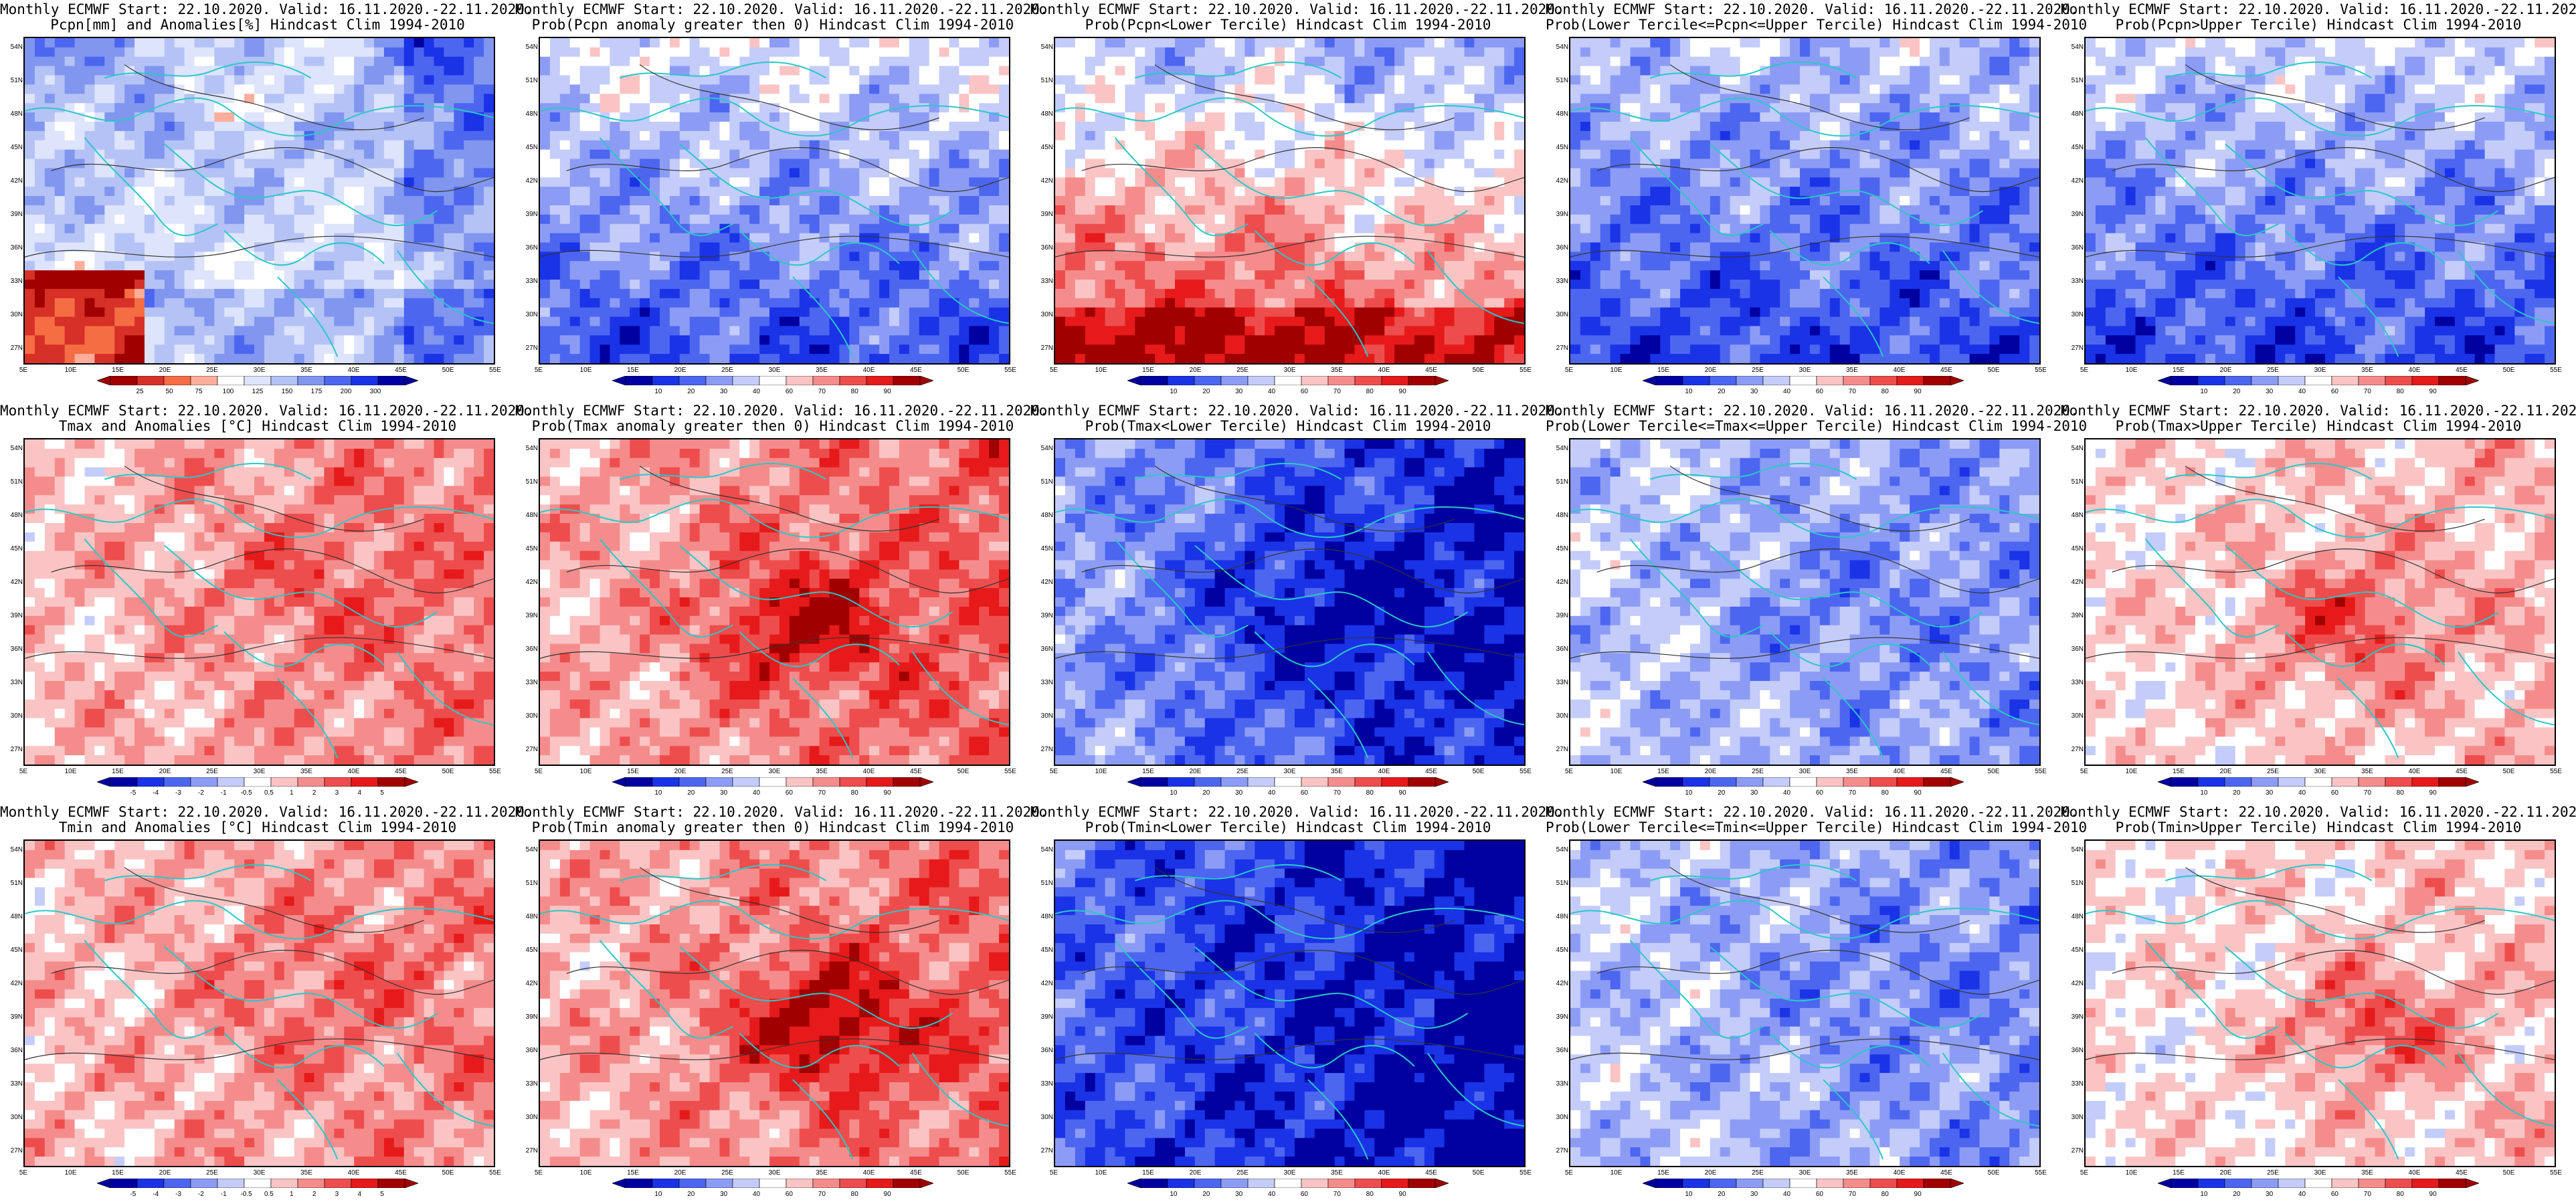  I want to click on lon-tick-label: 5E, so click(23, 370).